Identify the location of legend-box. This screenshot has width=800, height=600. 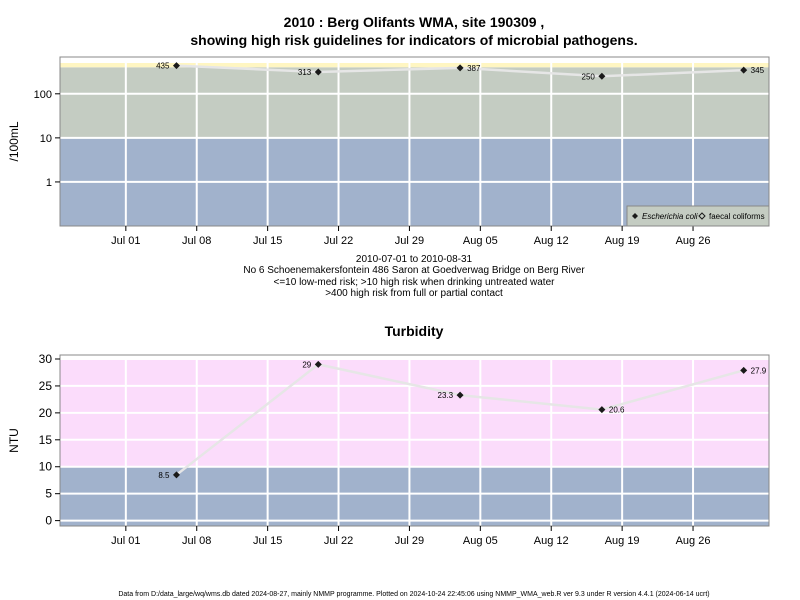
(698, 216).